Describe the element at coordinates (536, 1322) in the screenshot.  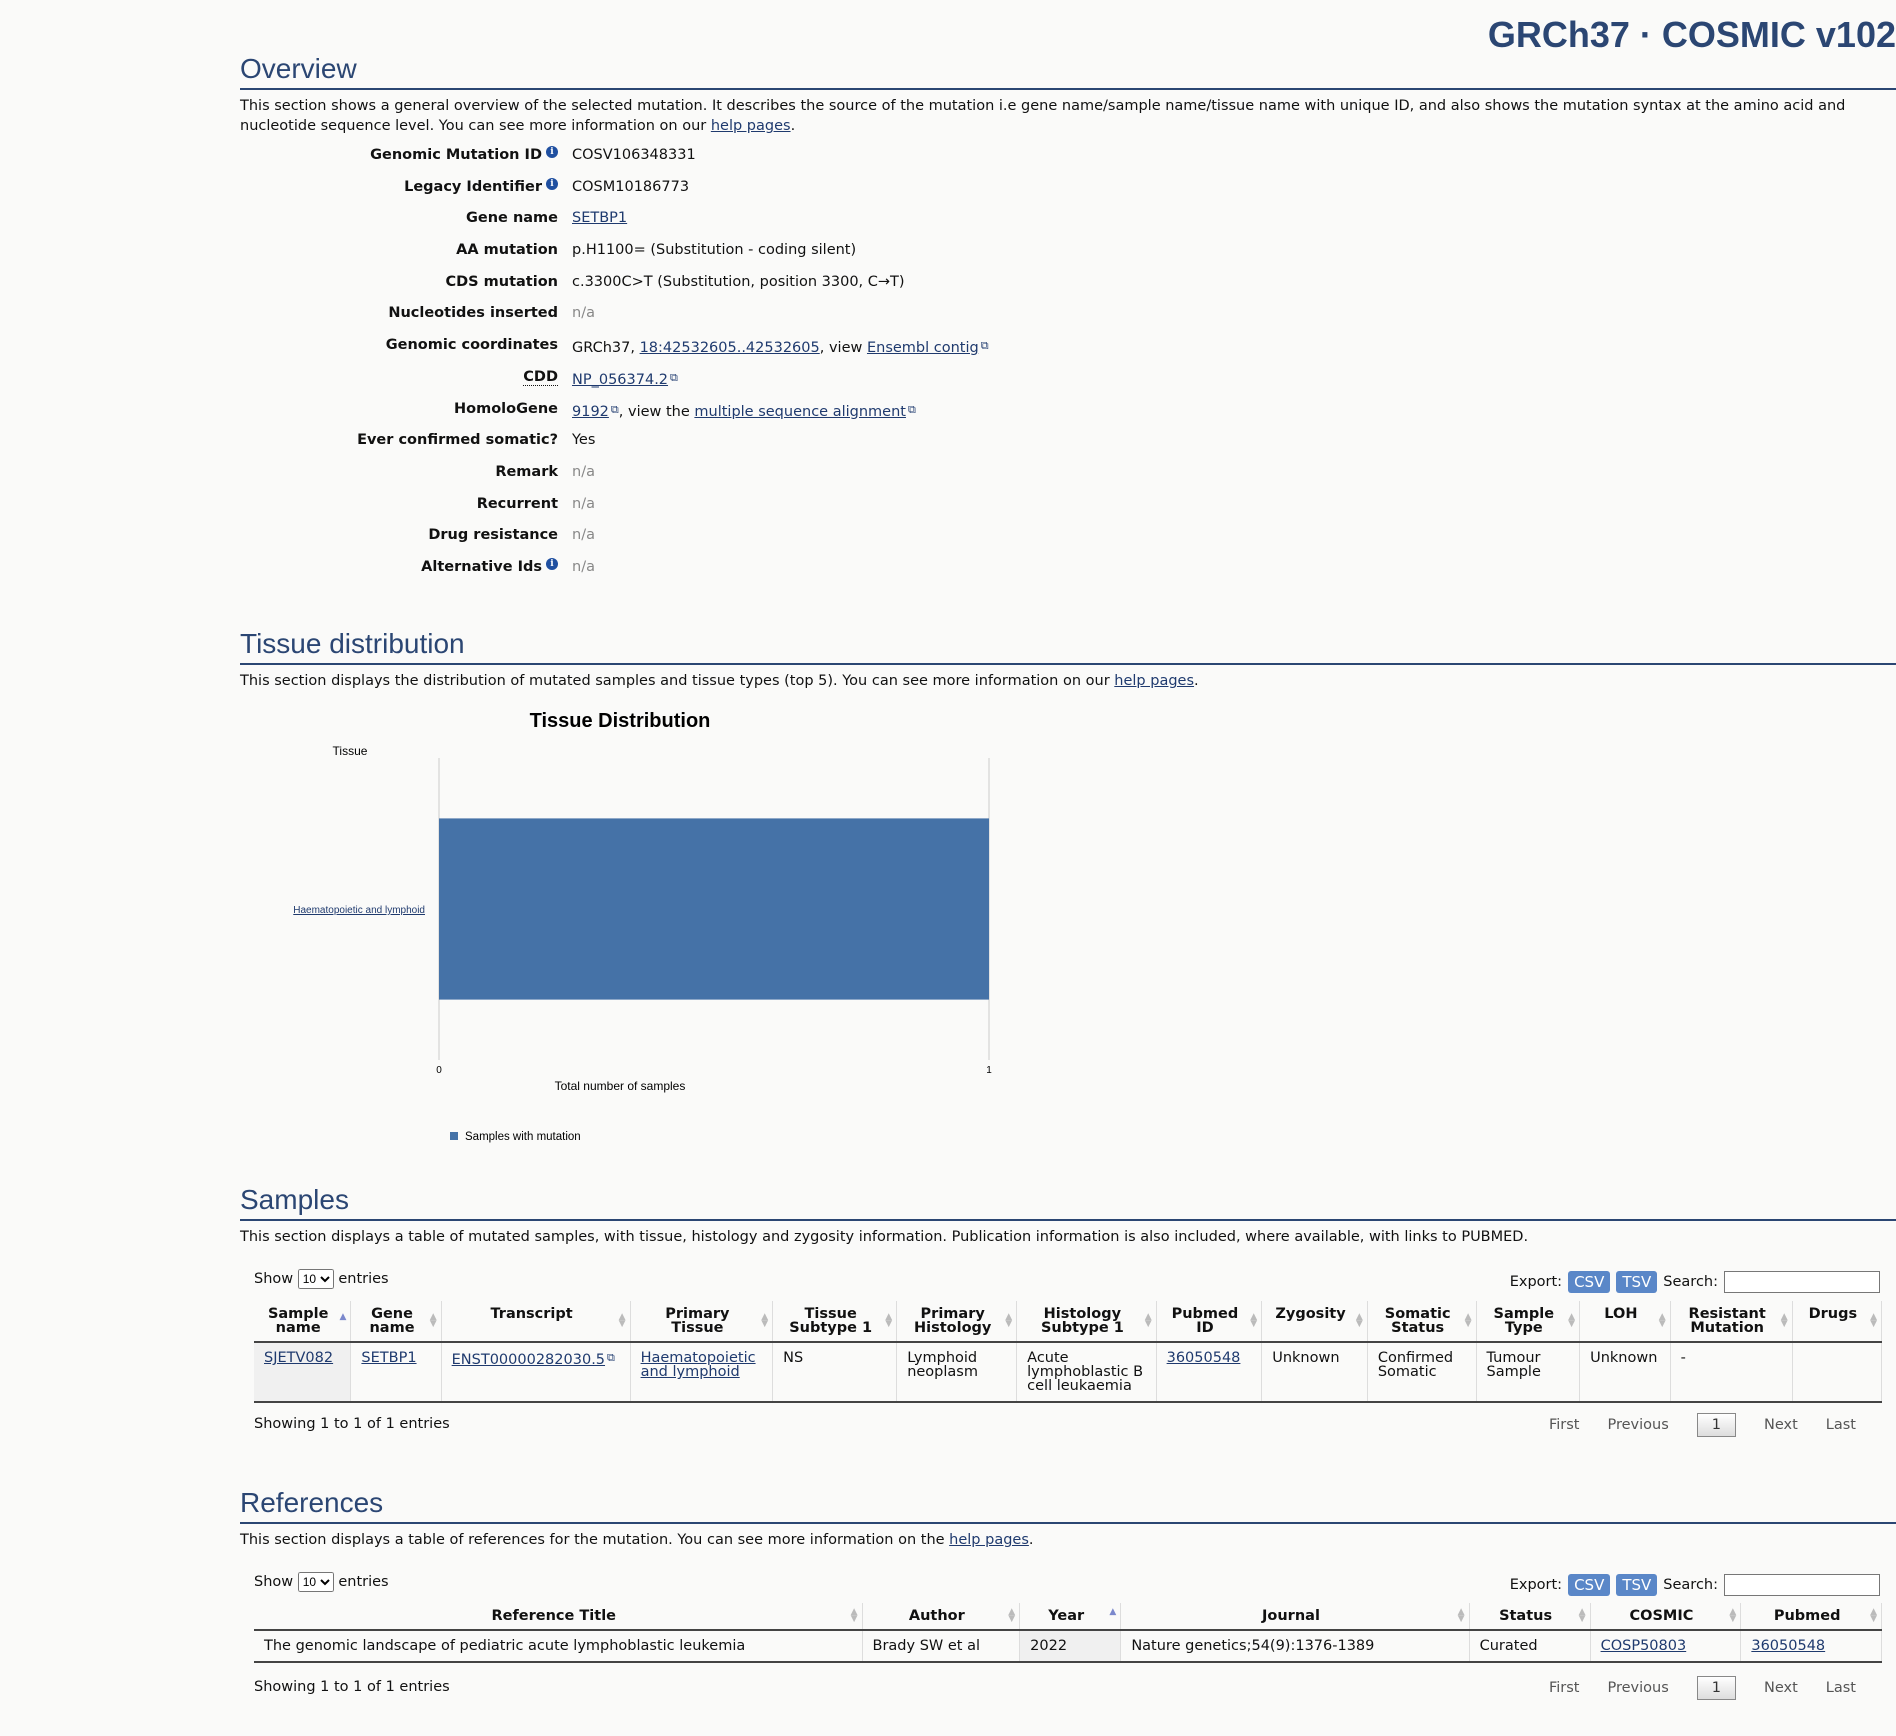
I see `column-header: Transcript ▲ ▼` at that location.